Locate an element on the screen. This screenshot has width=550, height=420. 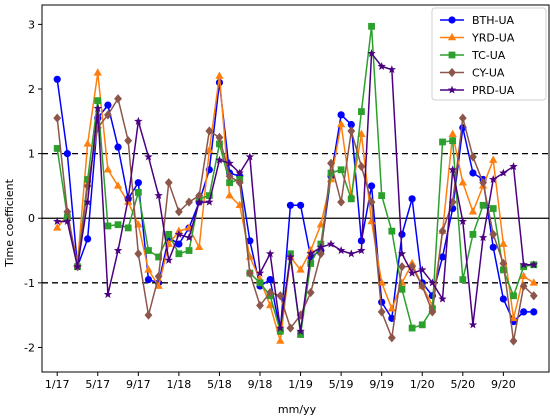
x-tick-label: 9/17 is located at coordinates (138, 384).